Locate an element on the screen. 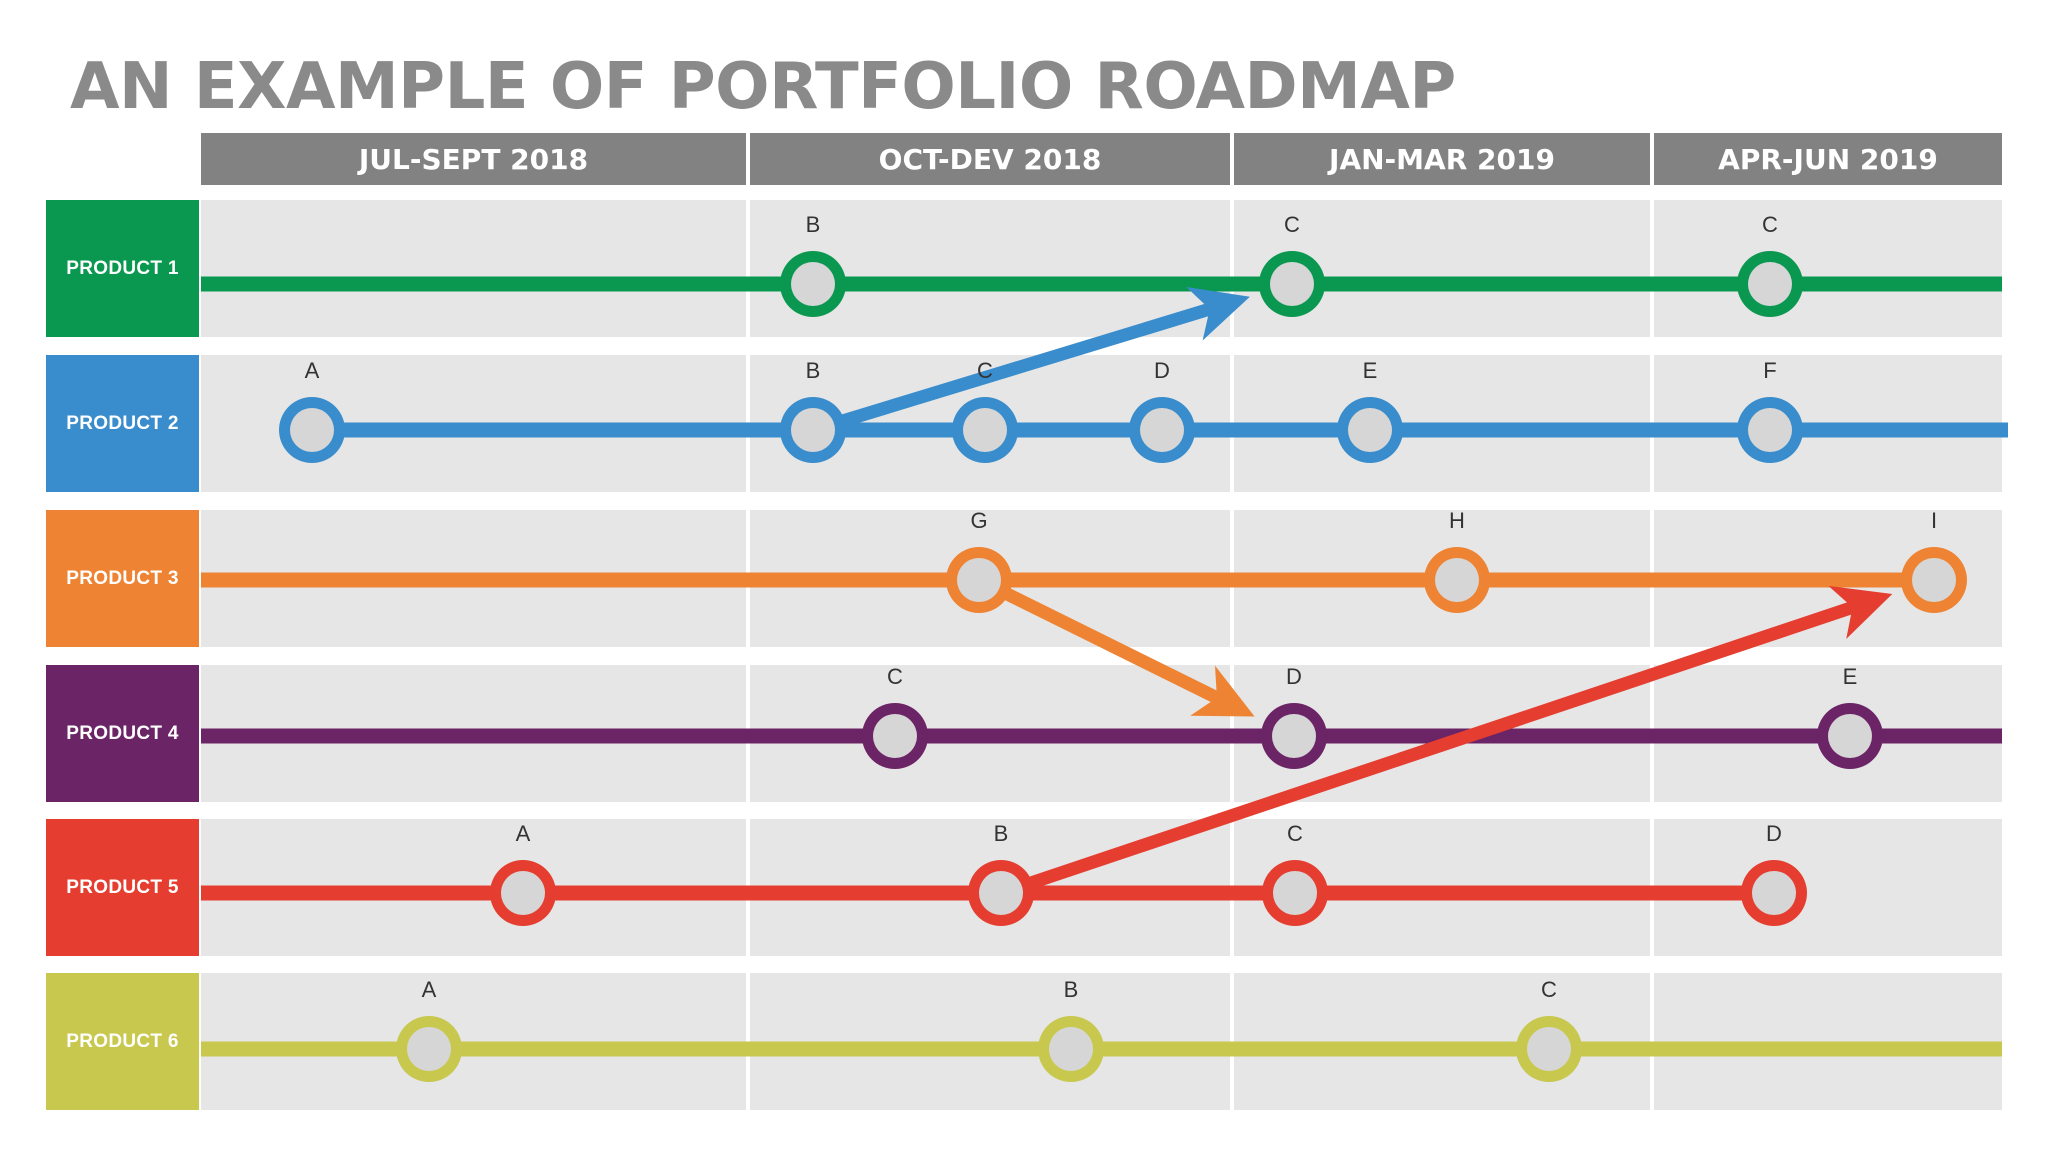 This screenshot has height=1152, width=2048. milestone-label: F is located at coordinates (1770, 370).